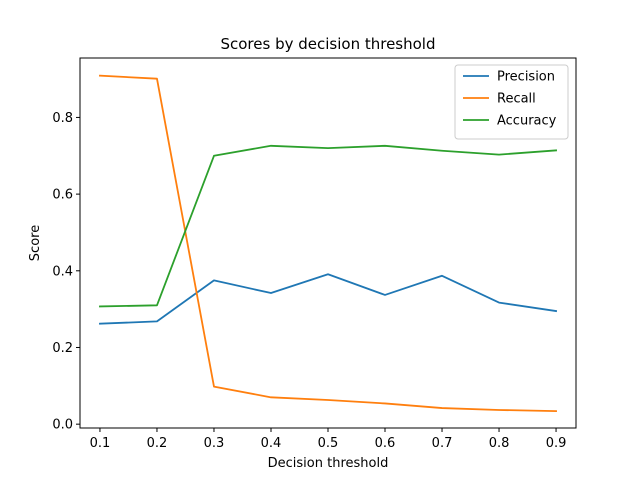 This screenshot has width=640, height=480. Describe the element at coordinates (271, 443) in the screenshot. I see `x-tick-label: 0.4` at that location.